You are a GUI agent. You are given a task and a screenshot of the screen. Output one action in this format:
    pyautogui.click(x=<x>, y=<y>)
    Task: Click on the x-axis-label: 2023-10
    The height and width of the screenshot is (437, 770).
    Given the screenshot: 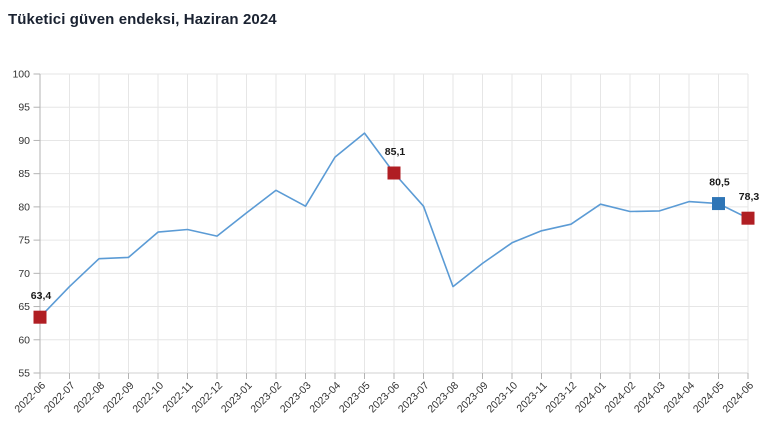 What is the action you would take?
    pyautogui.click(x=502, y=398)
    